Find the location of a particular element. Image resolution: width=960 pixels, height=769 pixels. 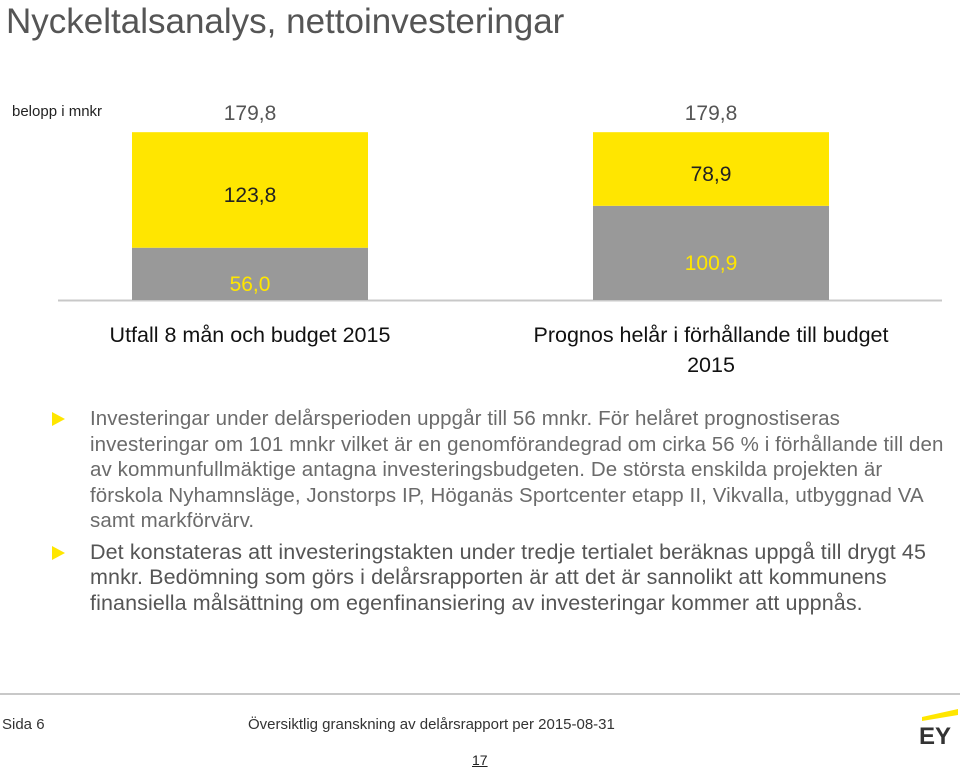

ey-logo: EY is located at coordinates (938, 728).